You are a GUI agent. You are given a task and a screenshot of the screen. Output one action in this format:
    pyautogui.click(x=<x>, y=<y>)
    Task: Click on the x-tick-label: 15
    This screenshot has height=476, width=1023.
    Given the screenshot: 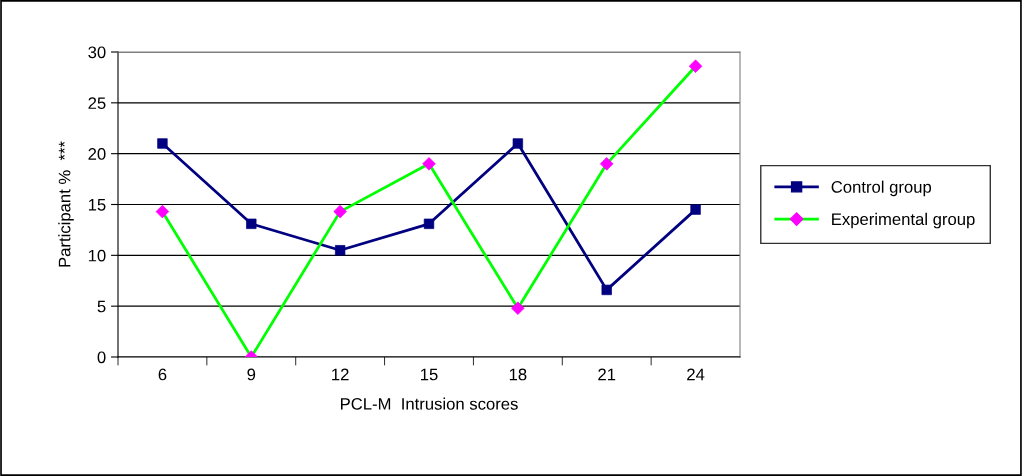 What is the action you would take?
    pyautogui.click(x=429, y=374)
    